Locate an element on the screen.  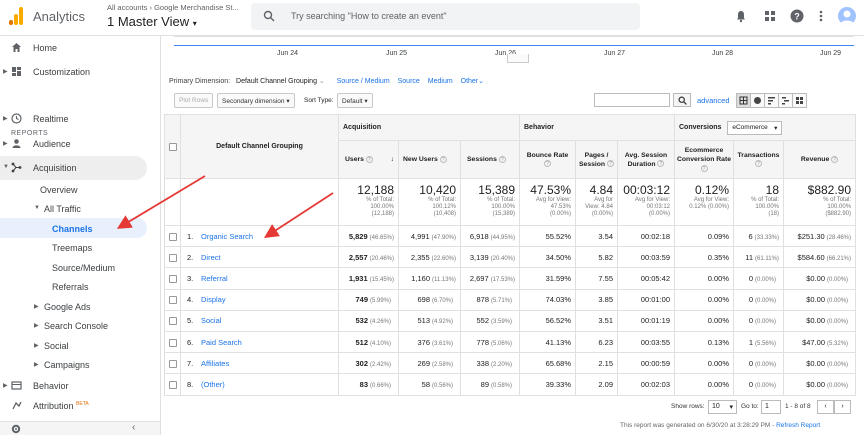
dimension-option-source: Source is located at coordinates (408, 81).